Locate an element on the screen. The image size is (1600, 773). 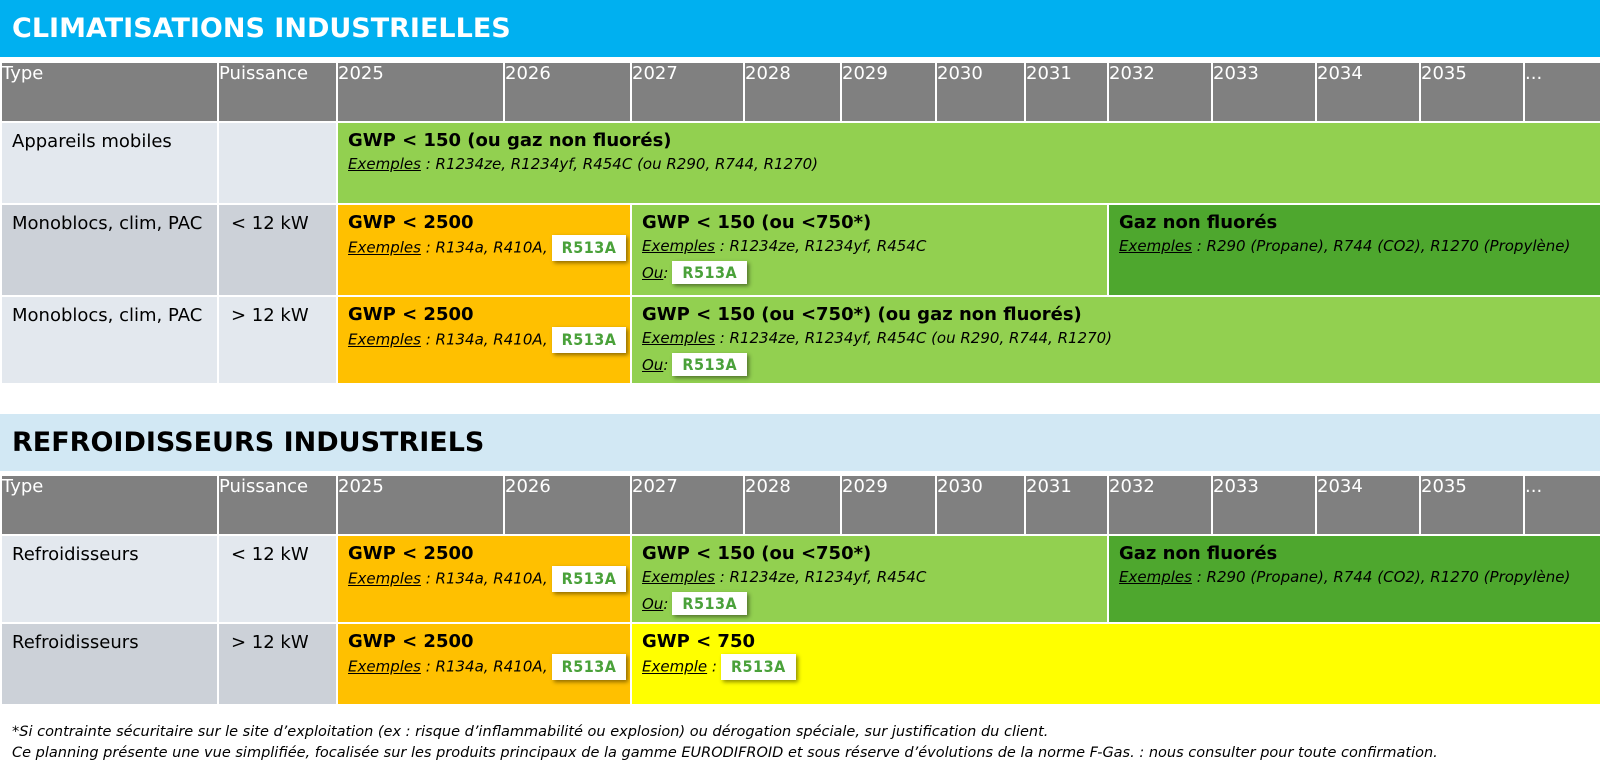
header-year: 2028 is located at coordinates (792, 505).